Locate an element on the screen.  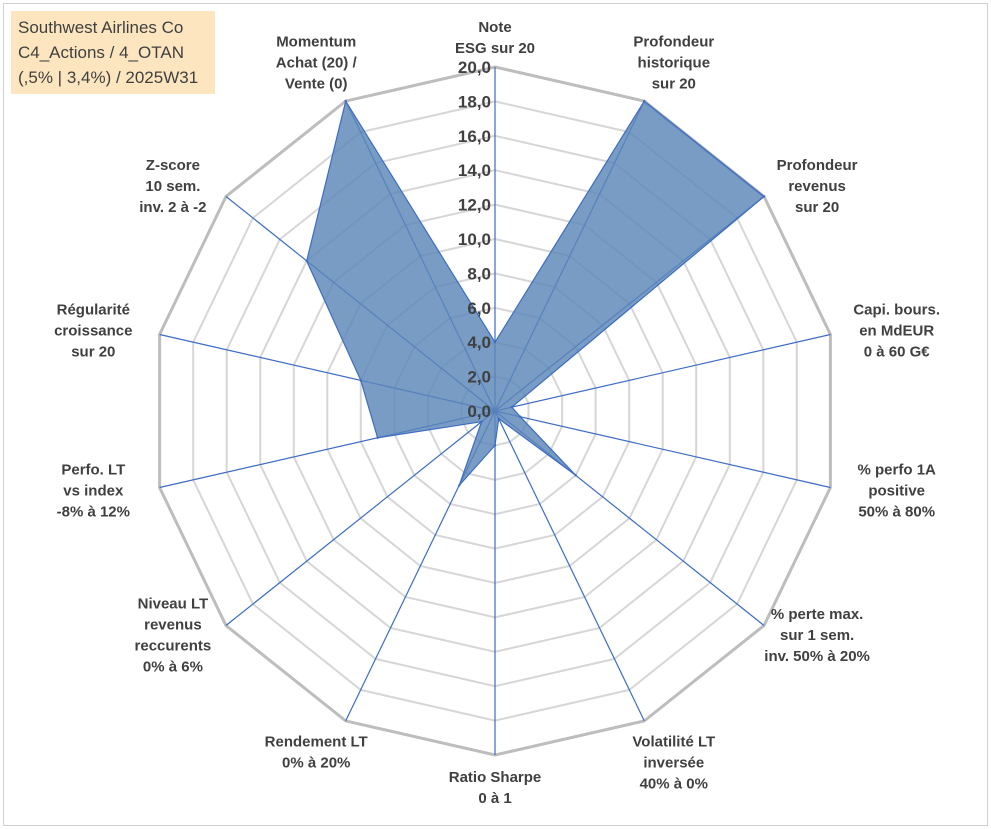
radar-tick-labels: 0,0 2,0 4,0 6,0 8,0 10,0 12,0 14,0 16,0 18,0 20,0 is located at coordinates (474, 239).